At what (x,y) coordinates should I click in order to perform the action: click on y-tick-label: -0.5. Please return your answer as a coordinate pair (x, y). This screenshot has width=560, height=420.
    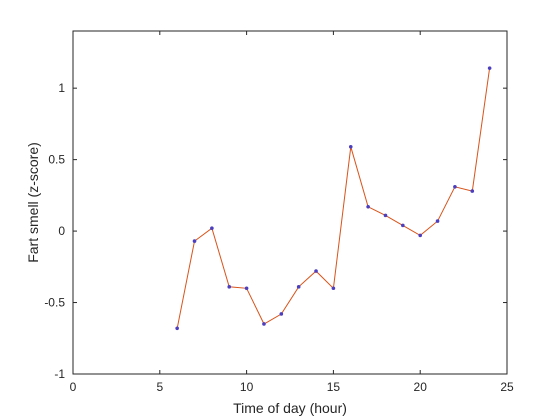
    Looking at the image, I should click on (54, 303).